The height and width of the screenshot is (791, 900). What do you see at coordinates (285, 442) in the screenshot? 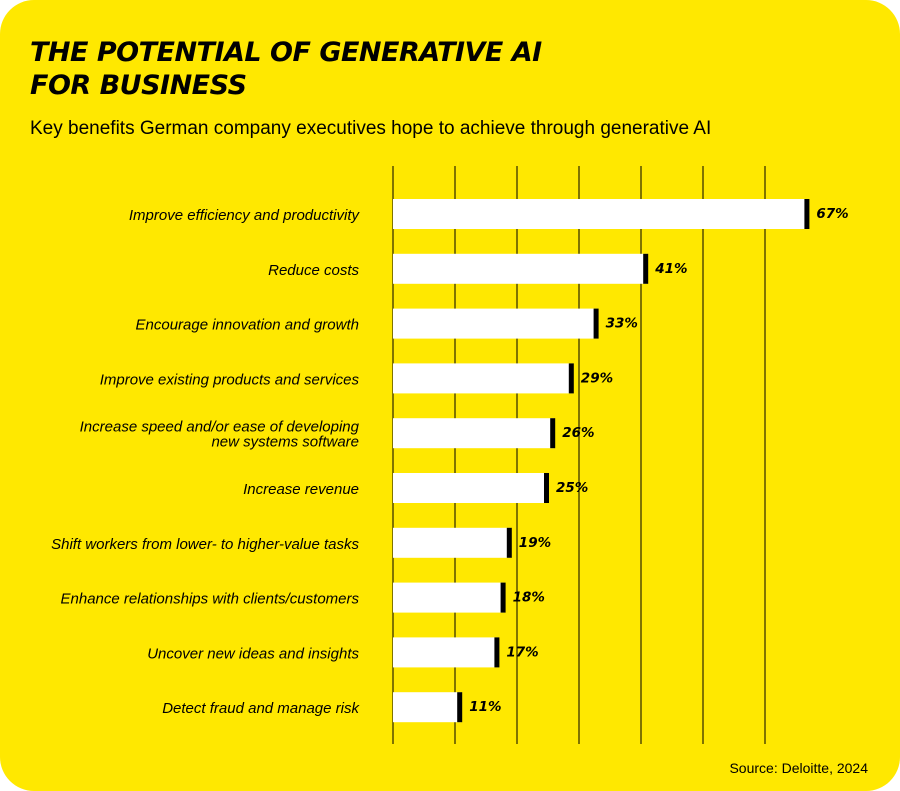
I see `category-label-4-line-1: new systems software` at bounding box center [285, 442].